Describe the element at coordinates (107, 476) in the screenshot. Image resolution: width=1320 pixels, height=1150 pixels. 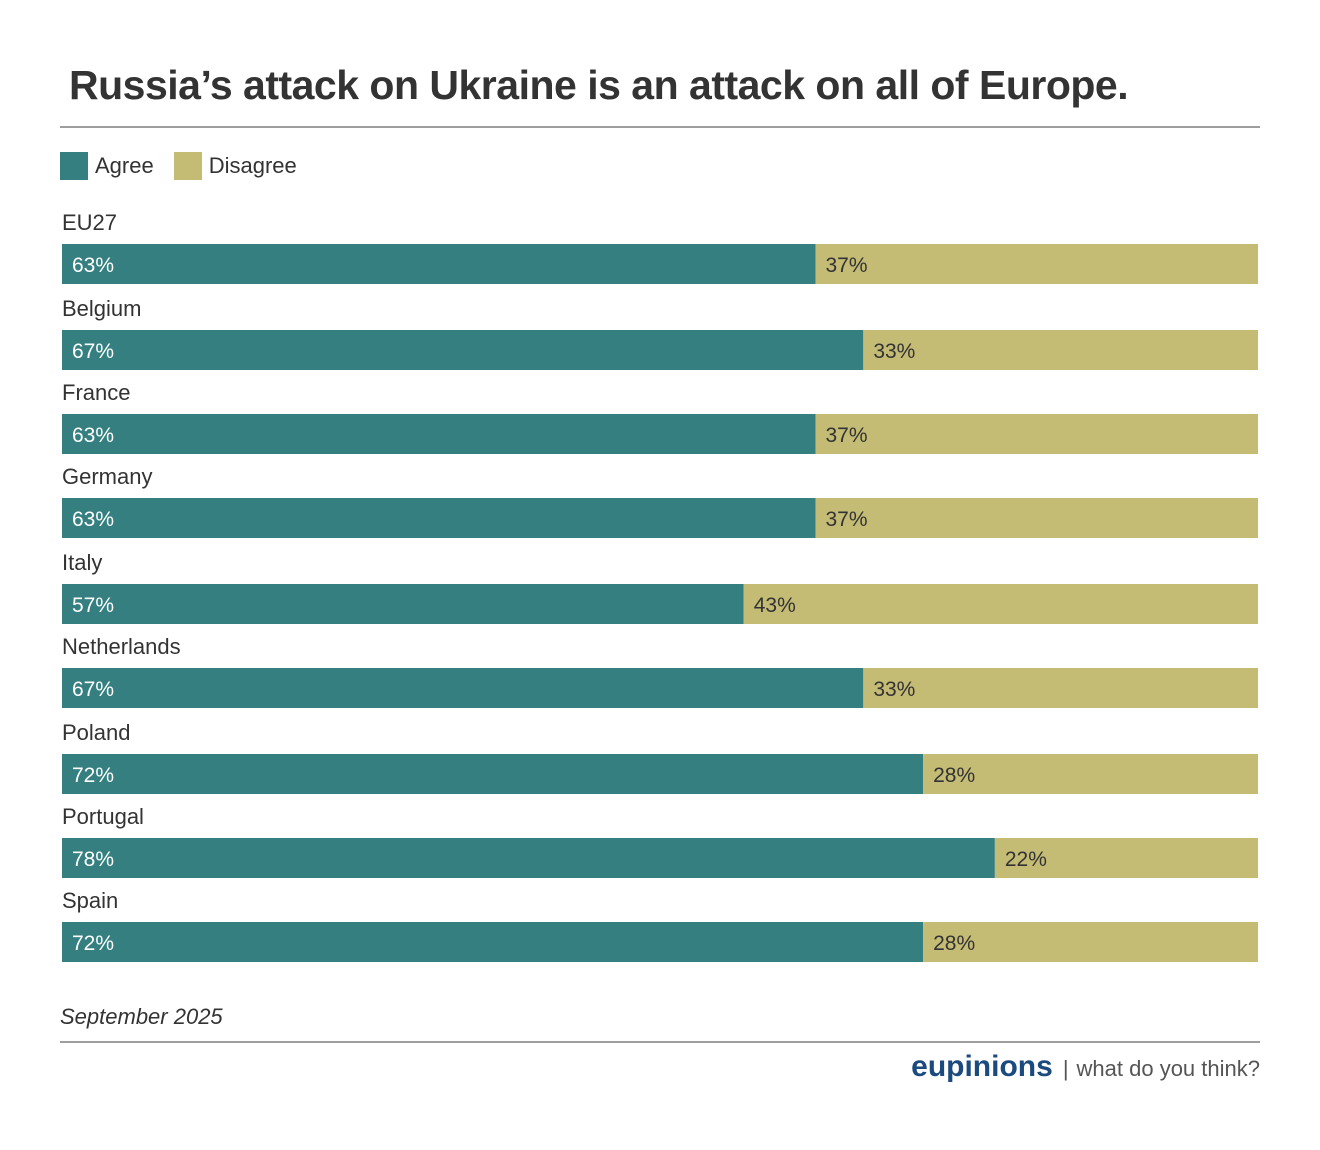
I see `category-label: Germany` at that location.